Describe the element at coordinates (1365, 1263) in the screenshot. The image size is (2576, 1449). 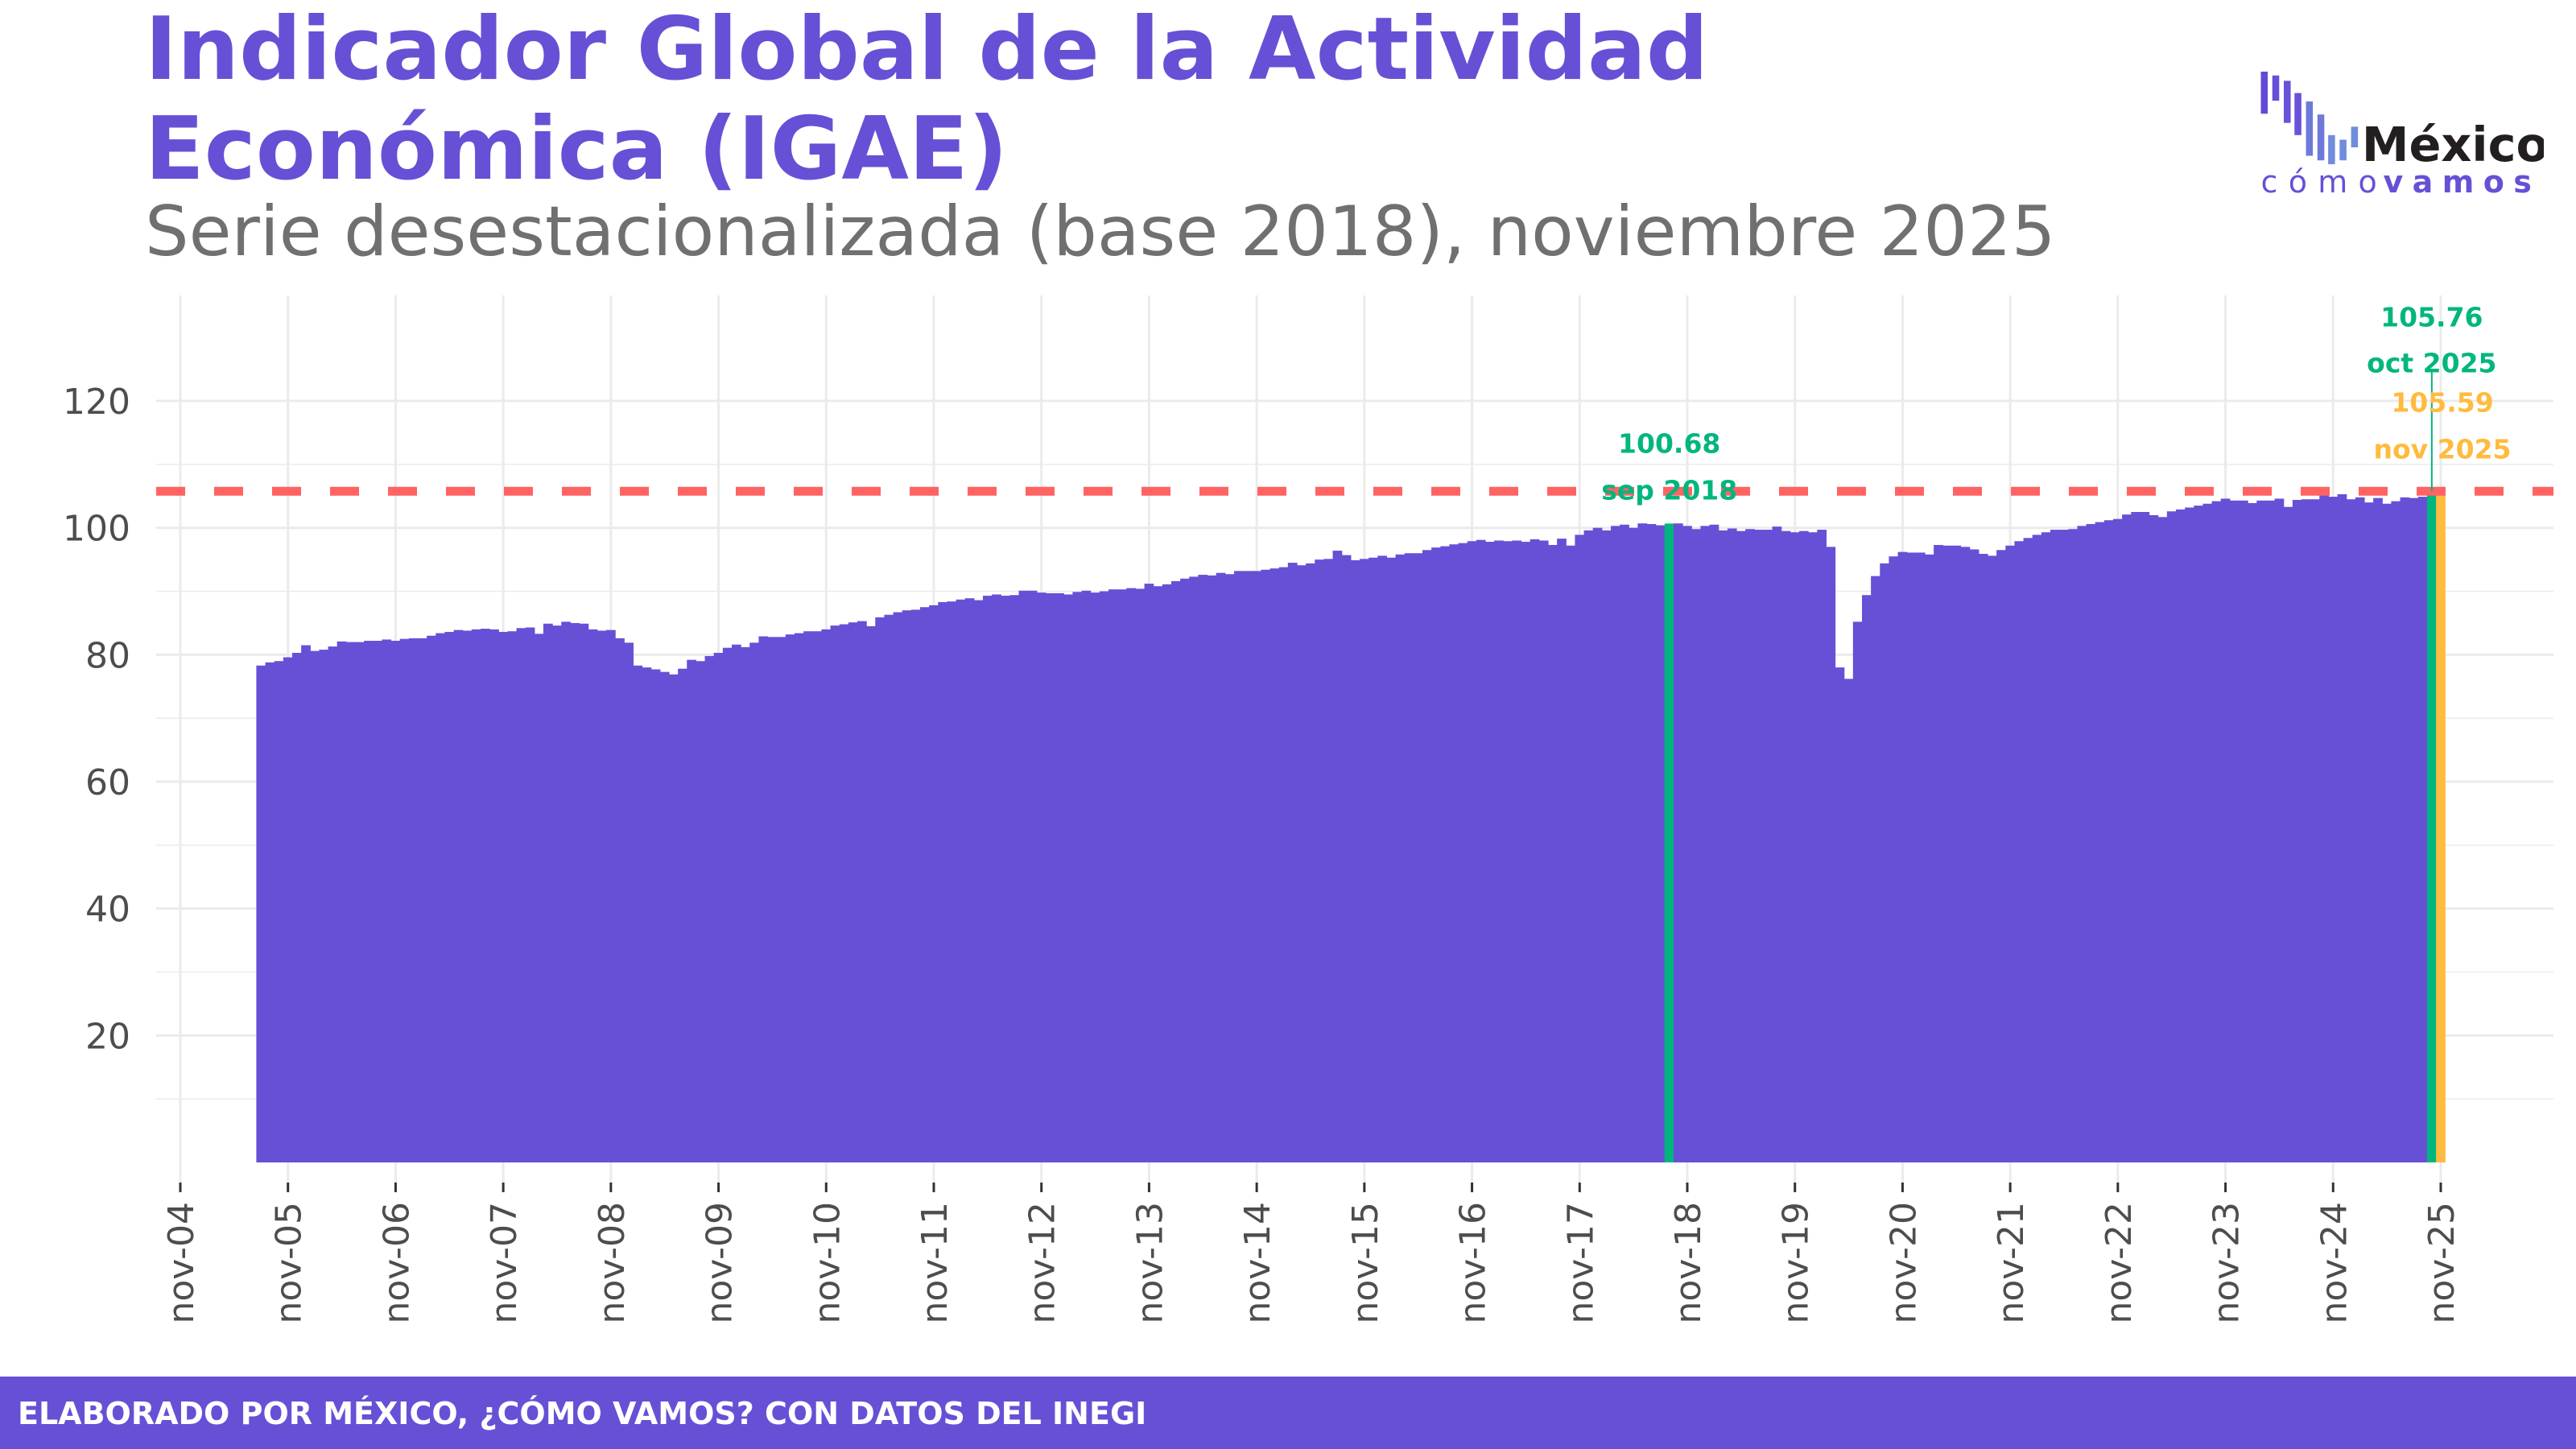
I see `x-tick-label: nov-15` at that location.